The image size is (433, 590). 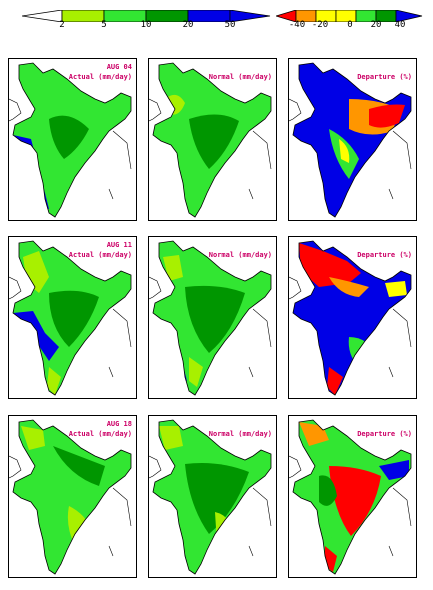 I want to click on departure-tick: -40, so click(x=297, y=25).